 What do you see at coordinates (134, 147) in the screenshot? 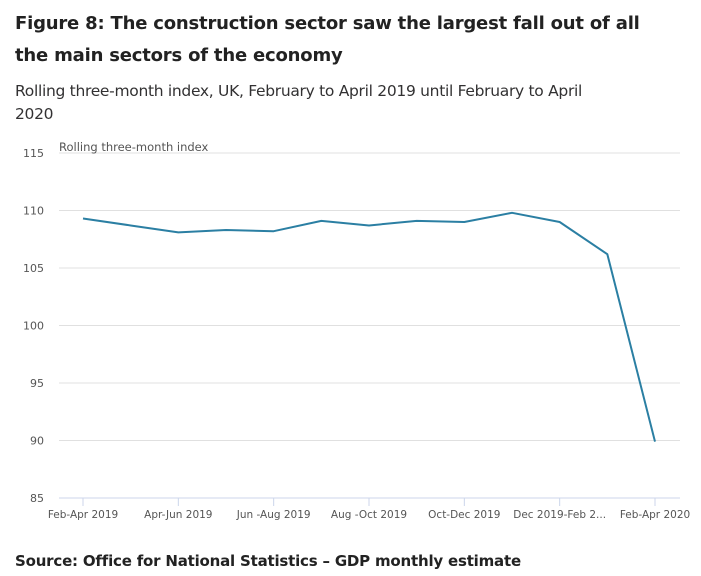
I see `y-axis-label: Rolling three-month index` at bounding box center [134, 147].